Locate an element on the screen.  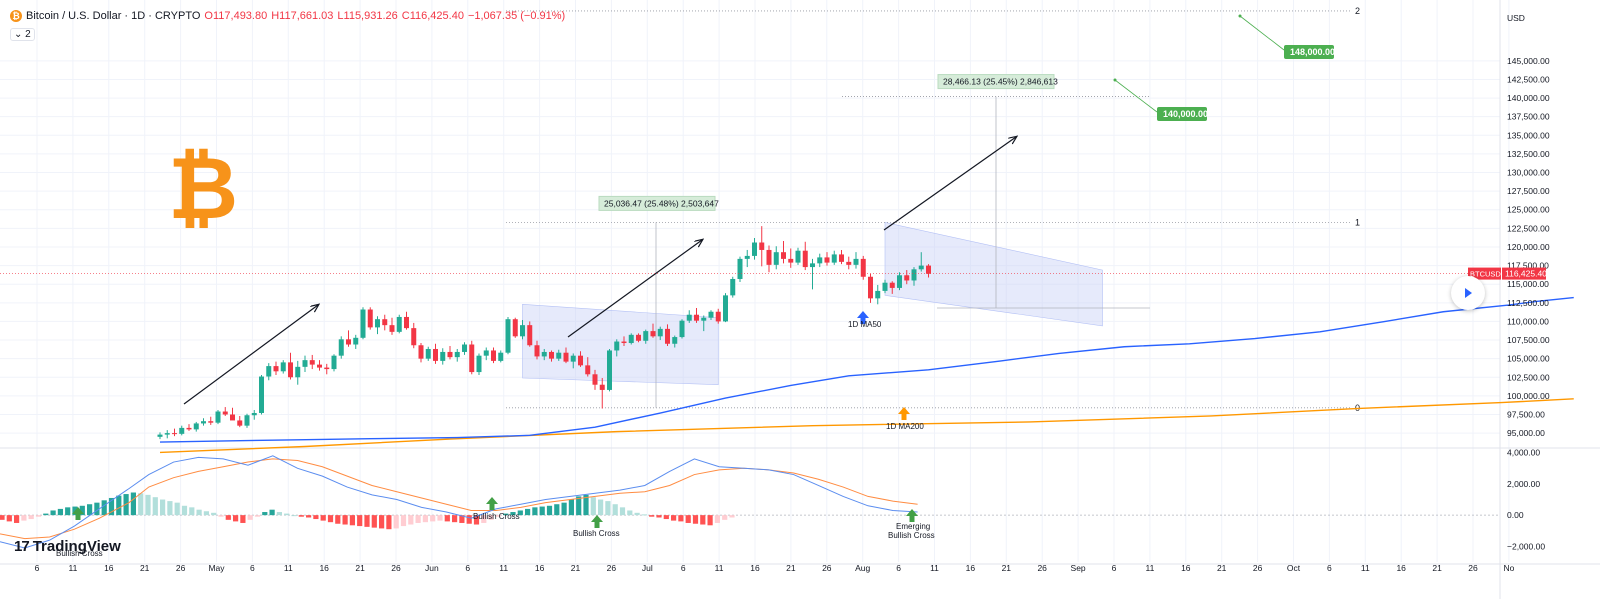
symbol-tag-label: BTCUSD is located at coordinates (1485, 274).